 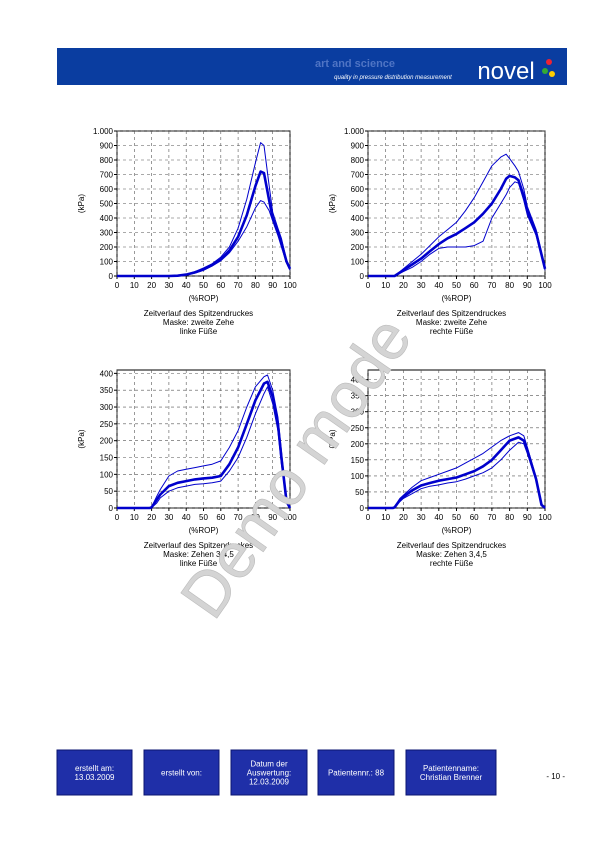 What do you see at coordinates (103, 131) in the screenshot?
I see `y-tick-label: 1.000` at bounding box center [103, 131].